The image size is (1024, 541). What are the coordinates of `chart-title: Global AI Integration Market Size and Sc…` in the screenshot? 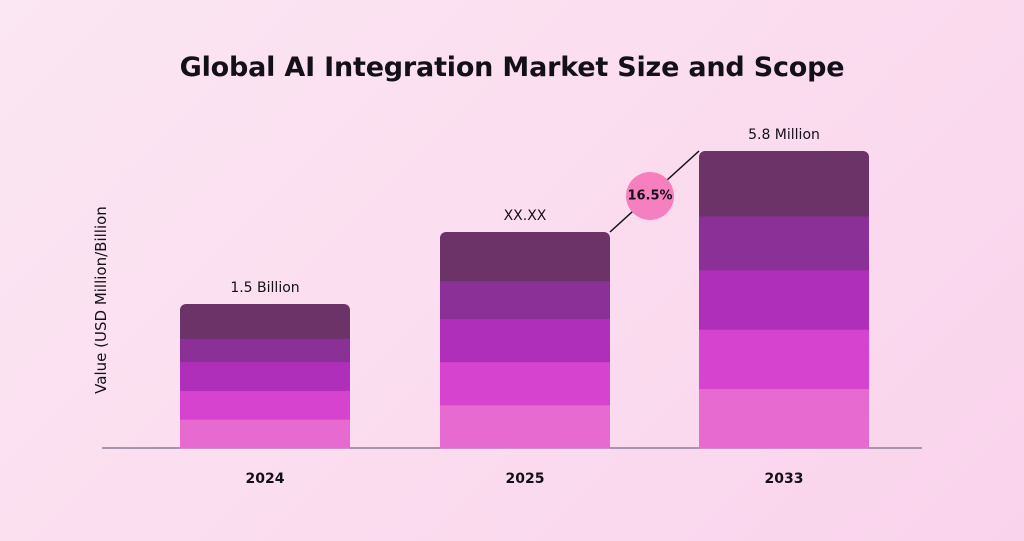 It's located at (512, 67).